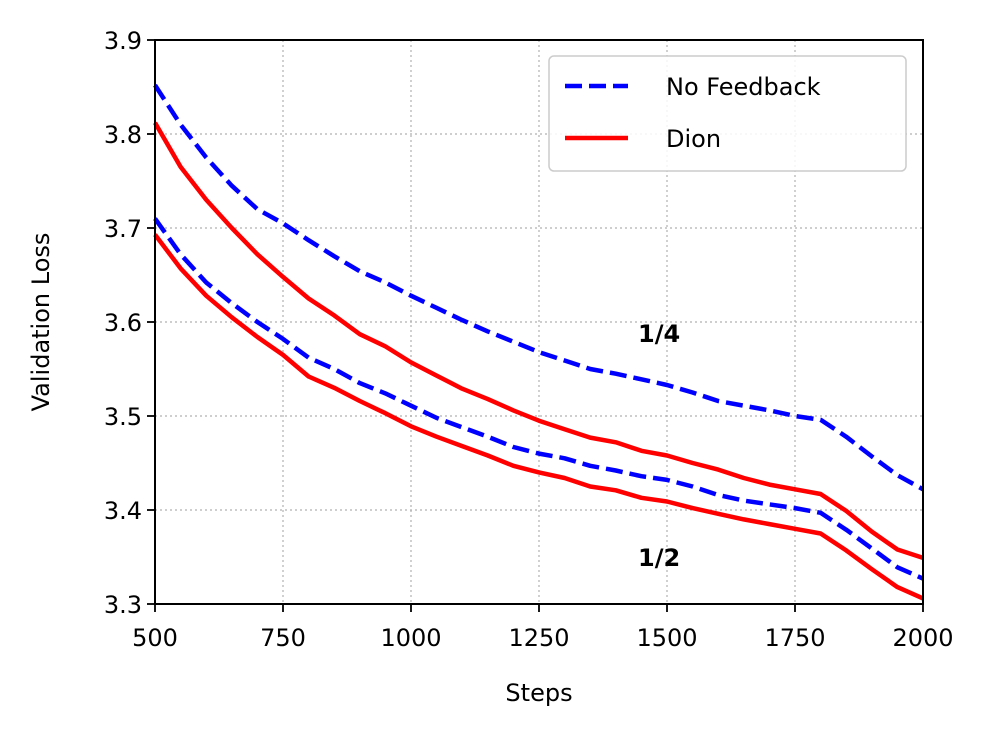  I want to click on y-tick-label: 3.8, so click(123, 135).